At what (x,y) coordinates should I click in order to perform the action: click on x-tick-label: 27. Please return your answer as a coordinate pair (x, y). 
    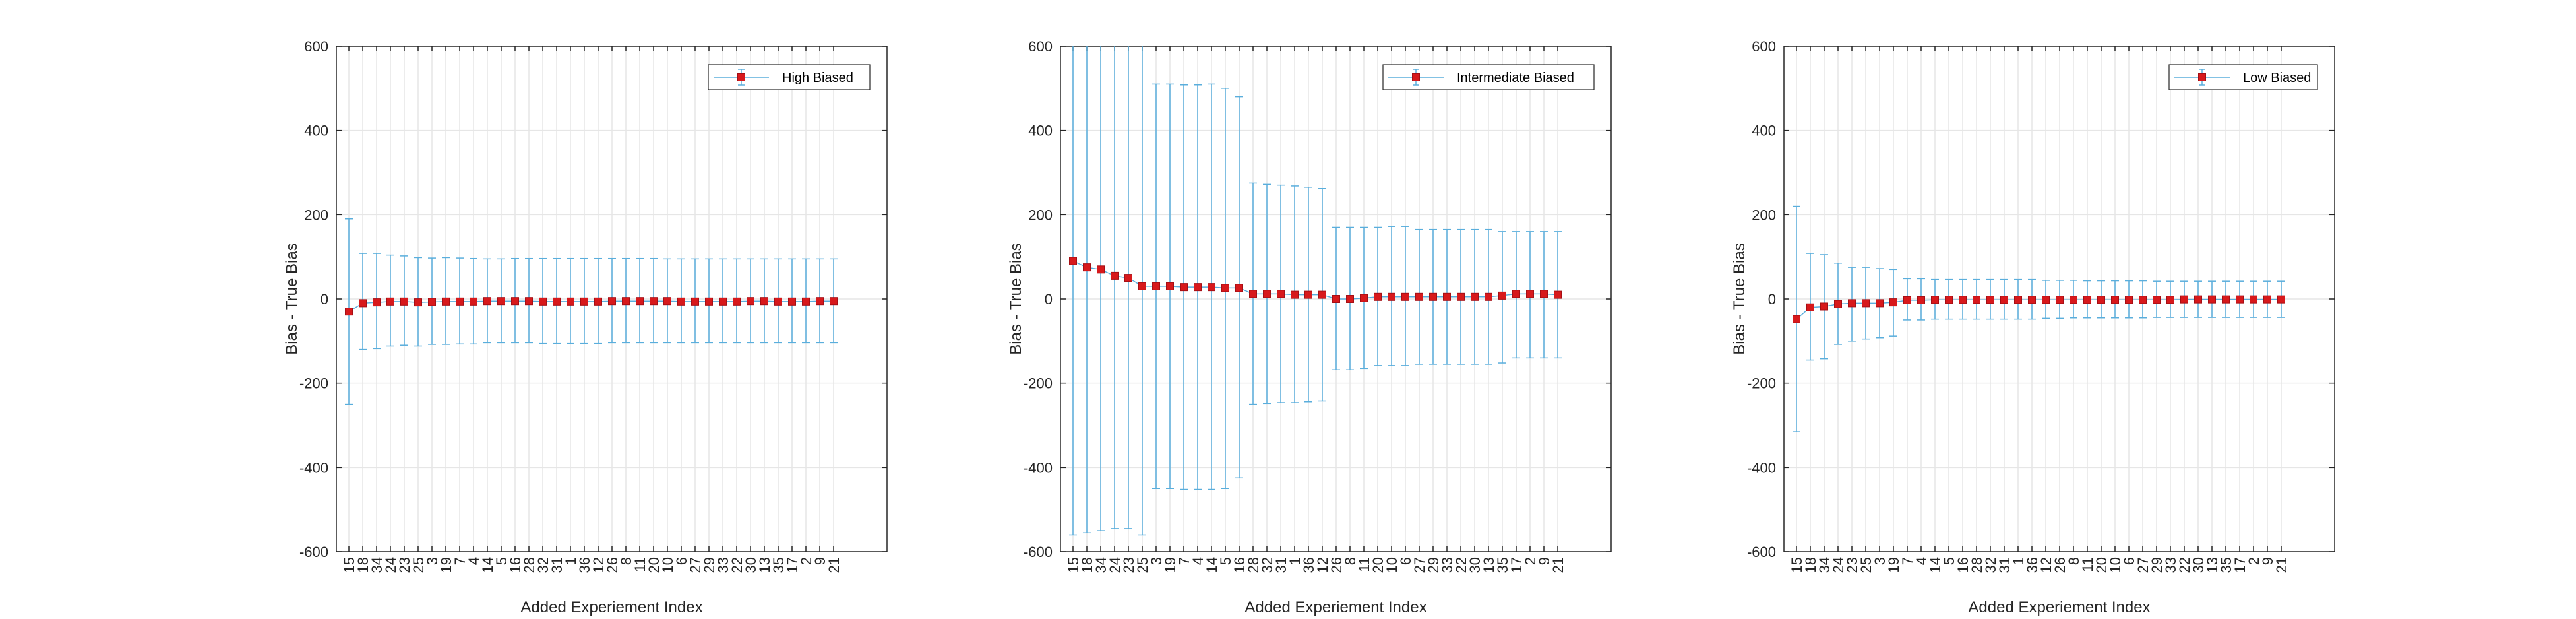
    Looking at the image, I should click on (1419, 565).